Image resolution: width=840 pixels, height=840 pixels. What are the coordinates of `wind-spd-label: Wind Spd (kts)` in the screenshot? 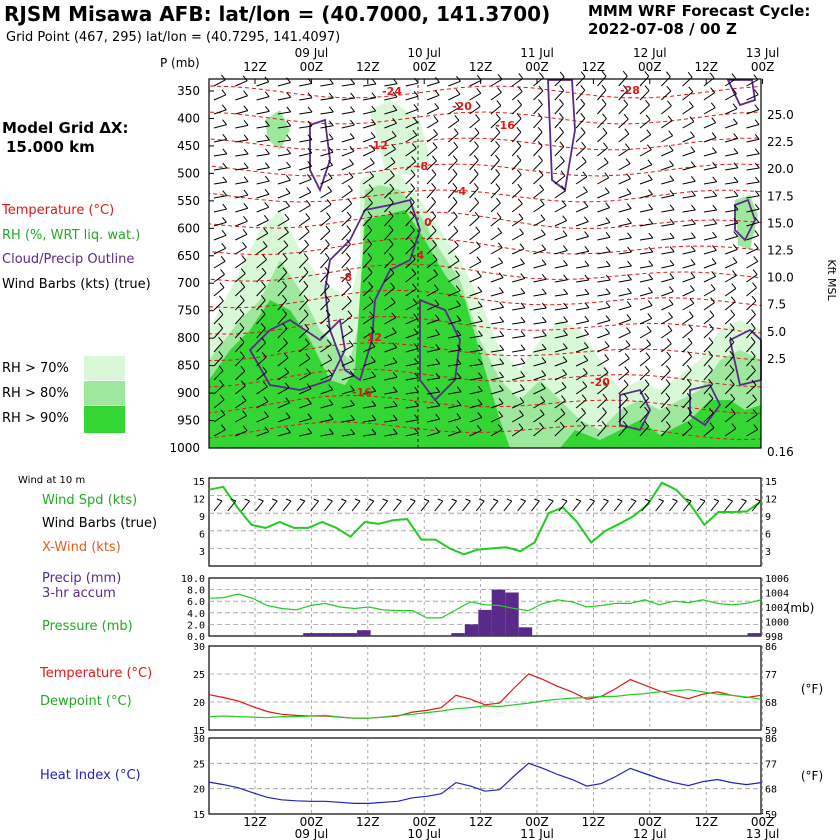 It's located at (90, 500).